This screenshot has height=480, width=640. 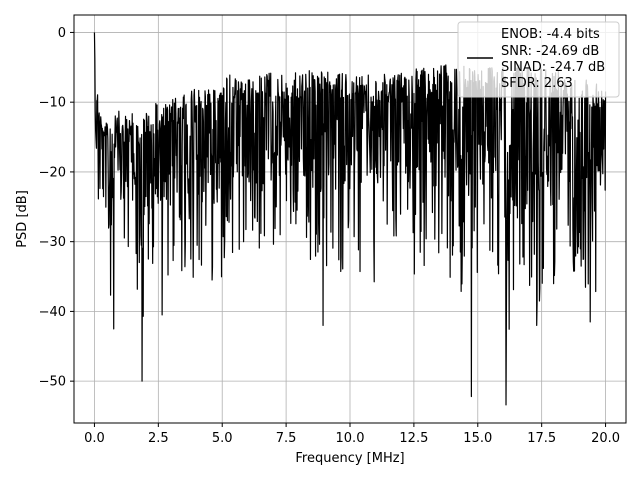 What do you see at coordinates (158, 438) in the screenshot?
I see `x-tick-label: 2.5` at bounding box center [158, 438].